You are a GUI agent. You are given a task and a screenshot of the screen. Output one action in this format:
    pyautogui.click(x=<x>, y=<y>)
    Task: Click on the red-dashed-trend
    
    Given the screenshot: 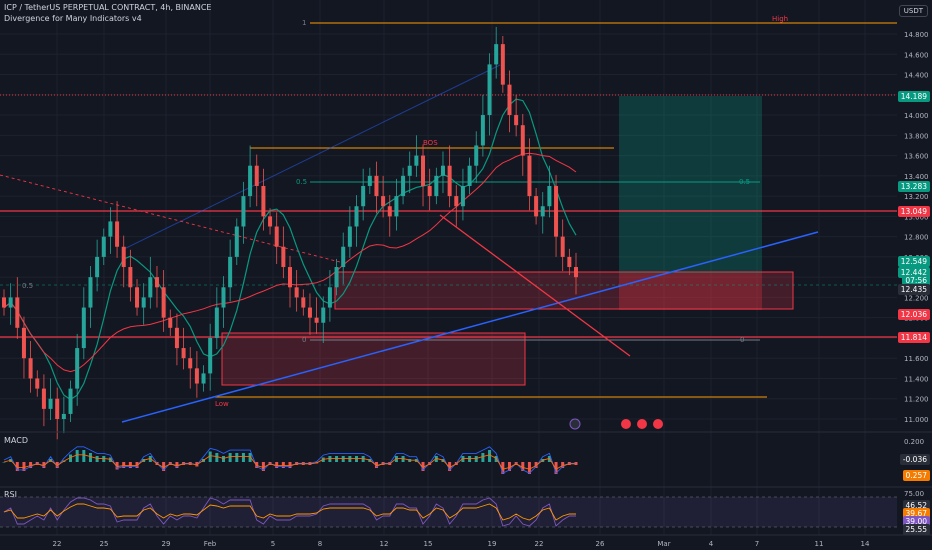 What is the action you would take?
    pyautogui.click(x=170, y=218)
    